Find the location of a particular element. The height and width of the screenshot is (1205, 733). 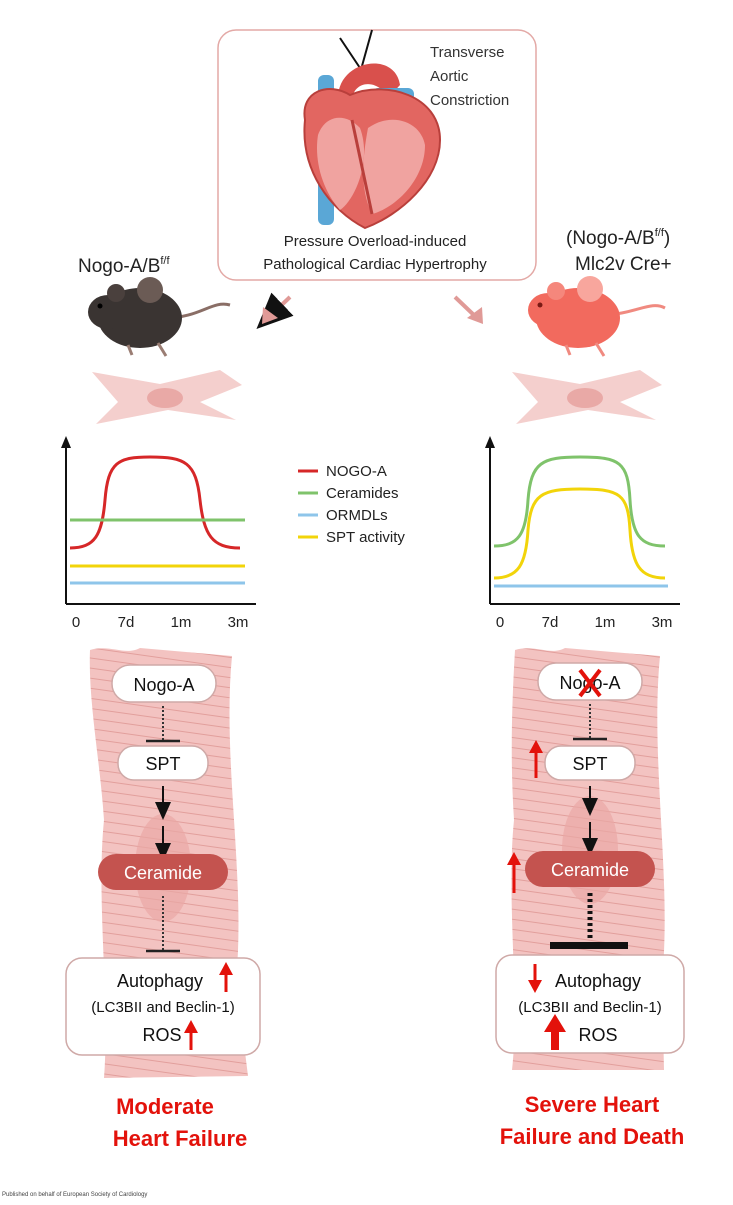

legend-label: ORMDLs is located at coordinates (357, 515).